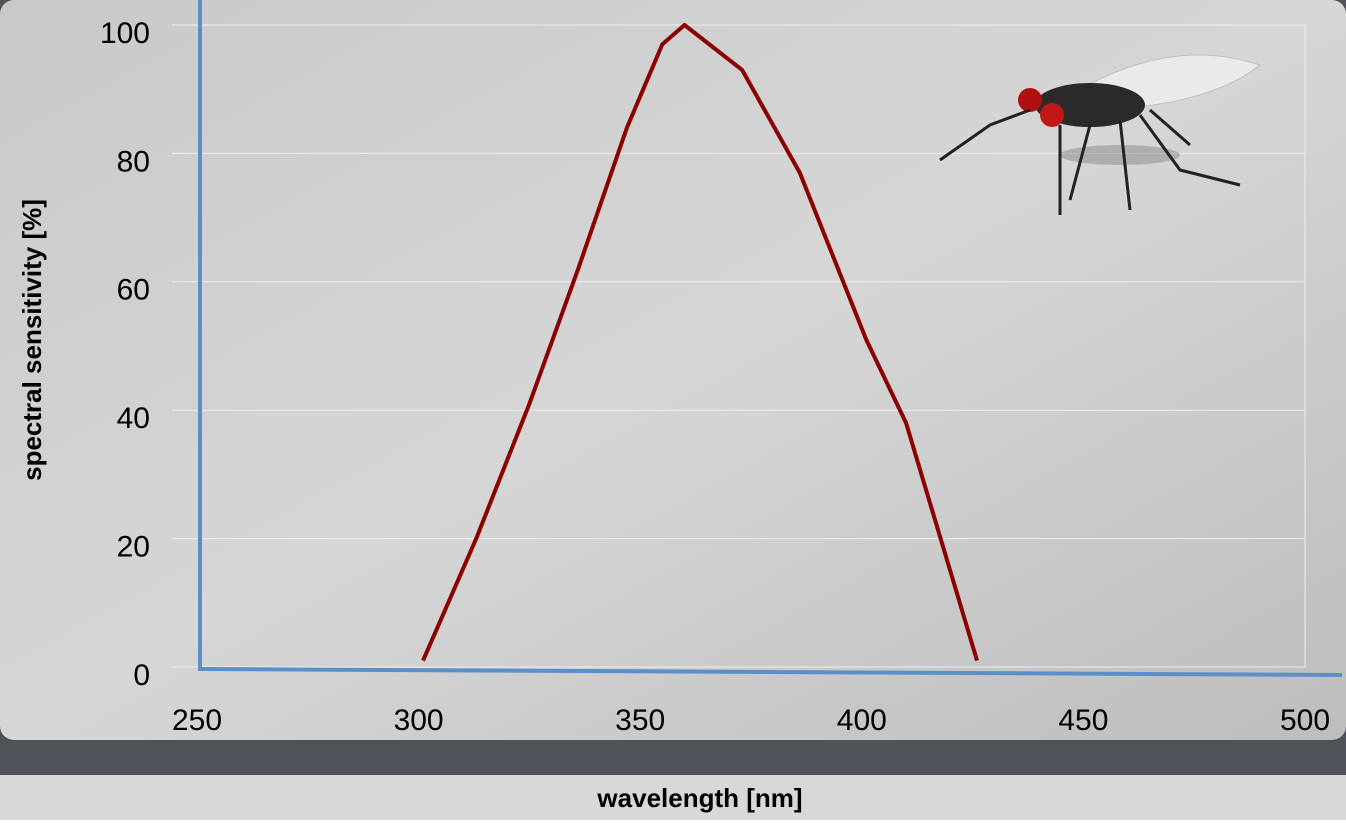  Describe the element at coordinates (32, 340) in the screenshot. I see `y-axis-title: spectral sensitivity [%]` at that location.